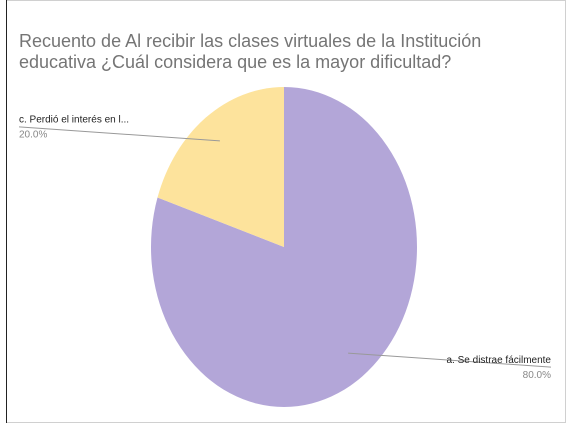 This screenshot has height=423, width=567. I want to click on slice-value-label: 20.0%, so click(33, 134).